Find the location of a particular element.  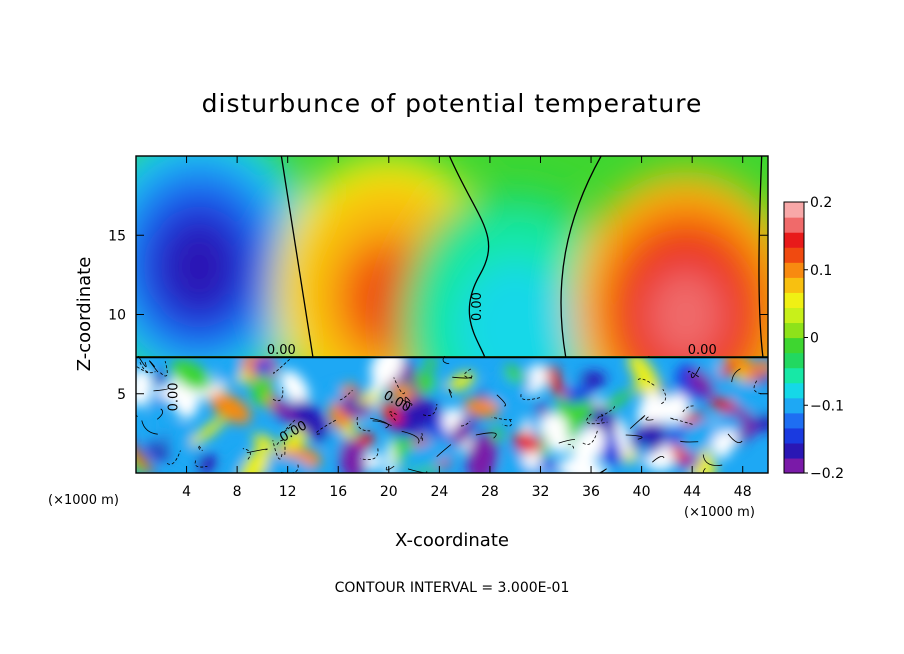

x-end-unit: (×1000 m) is located at coordinates (719, 512).